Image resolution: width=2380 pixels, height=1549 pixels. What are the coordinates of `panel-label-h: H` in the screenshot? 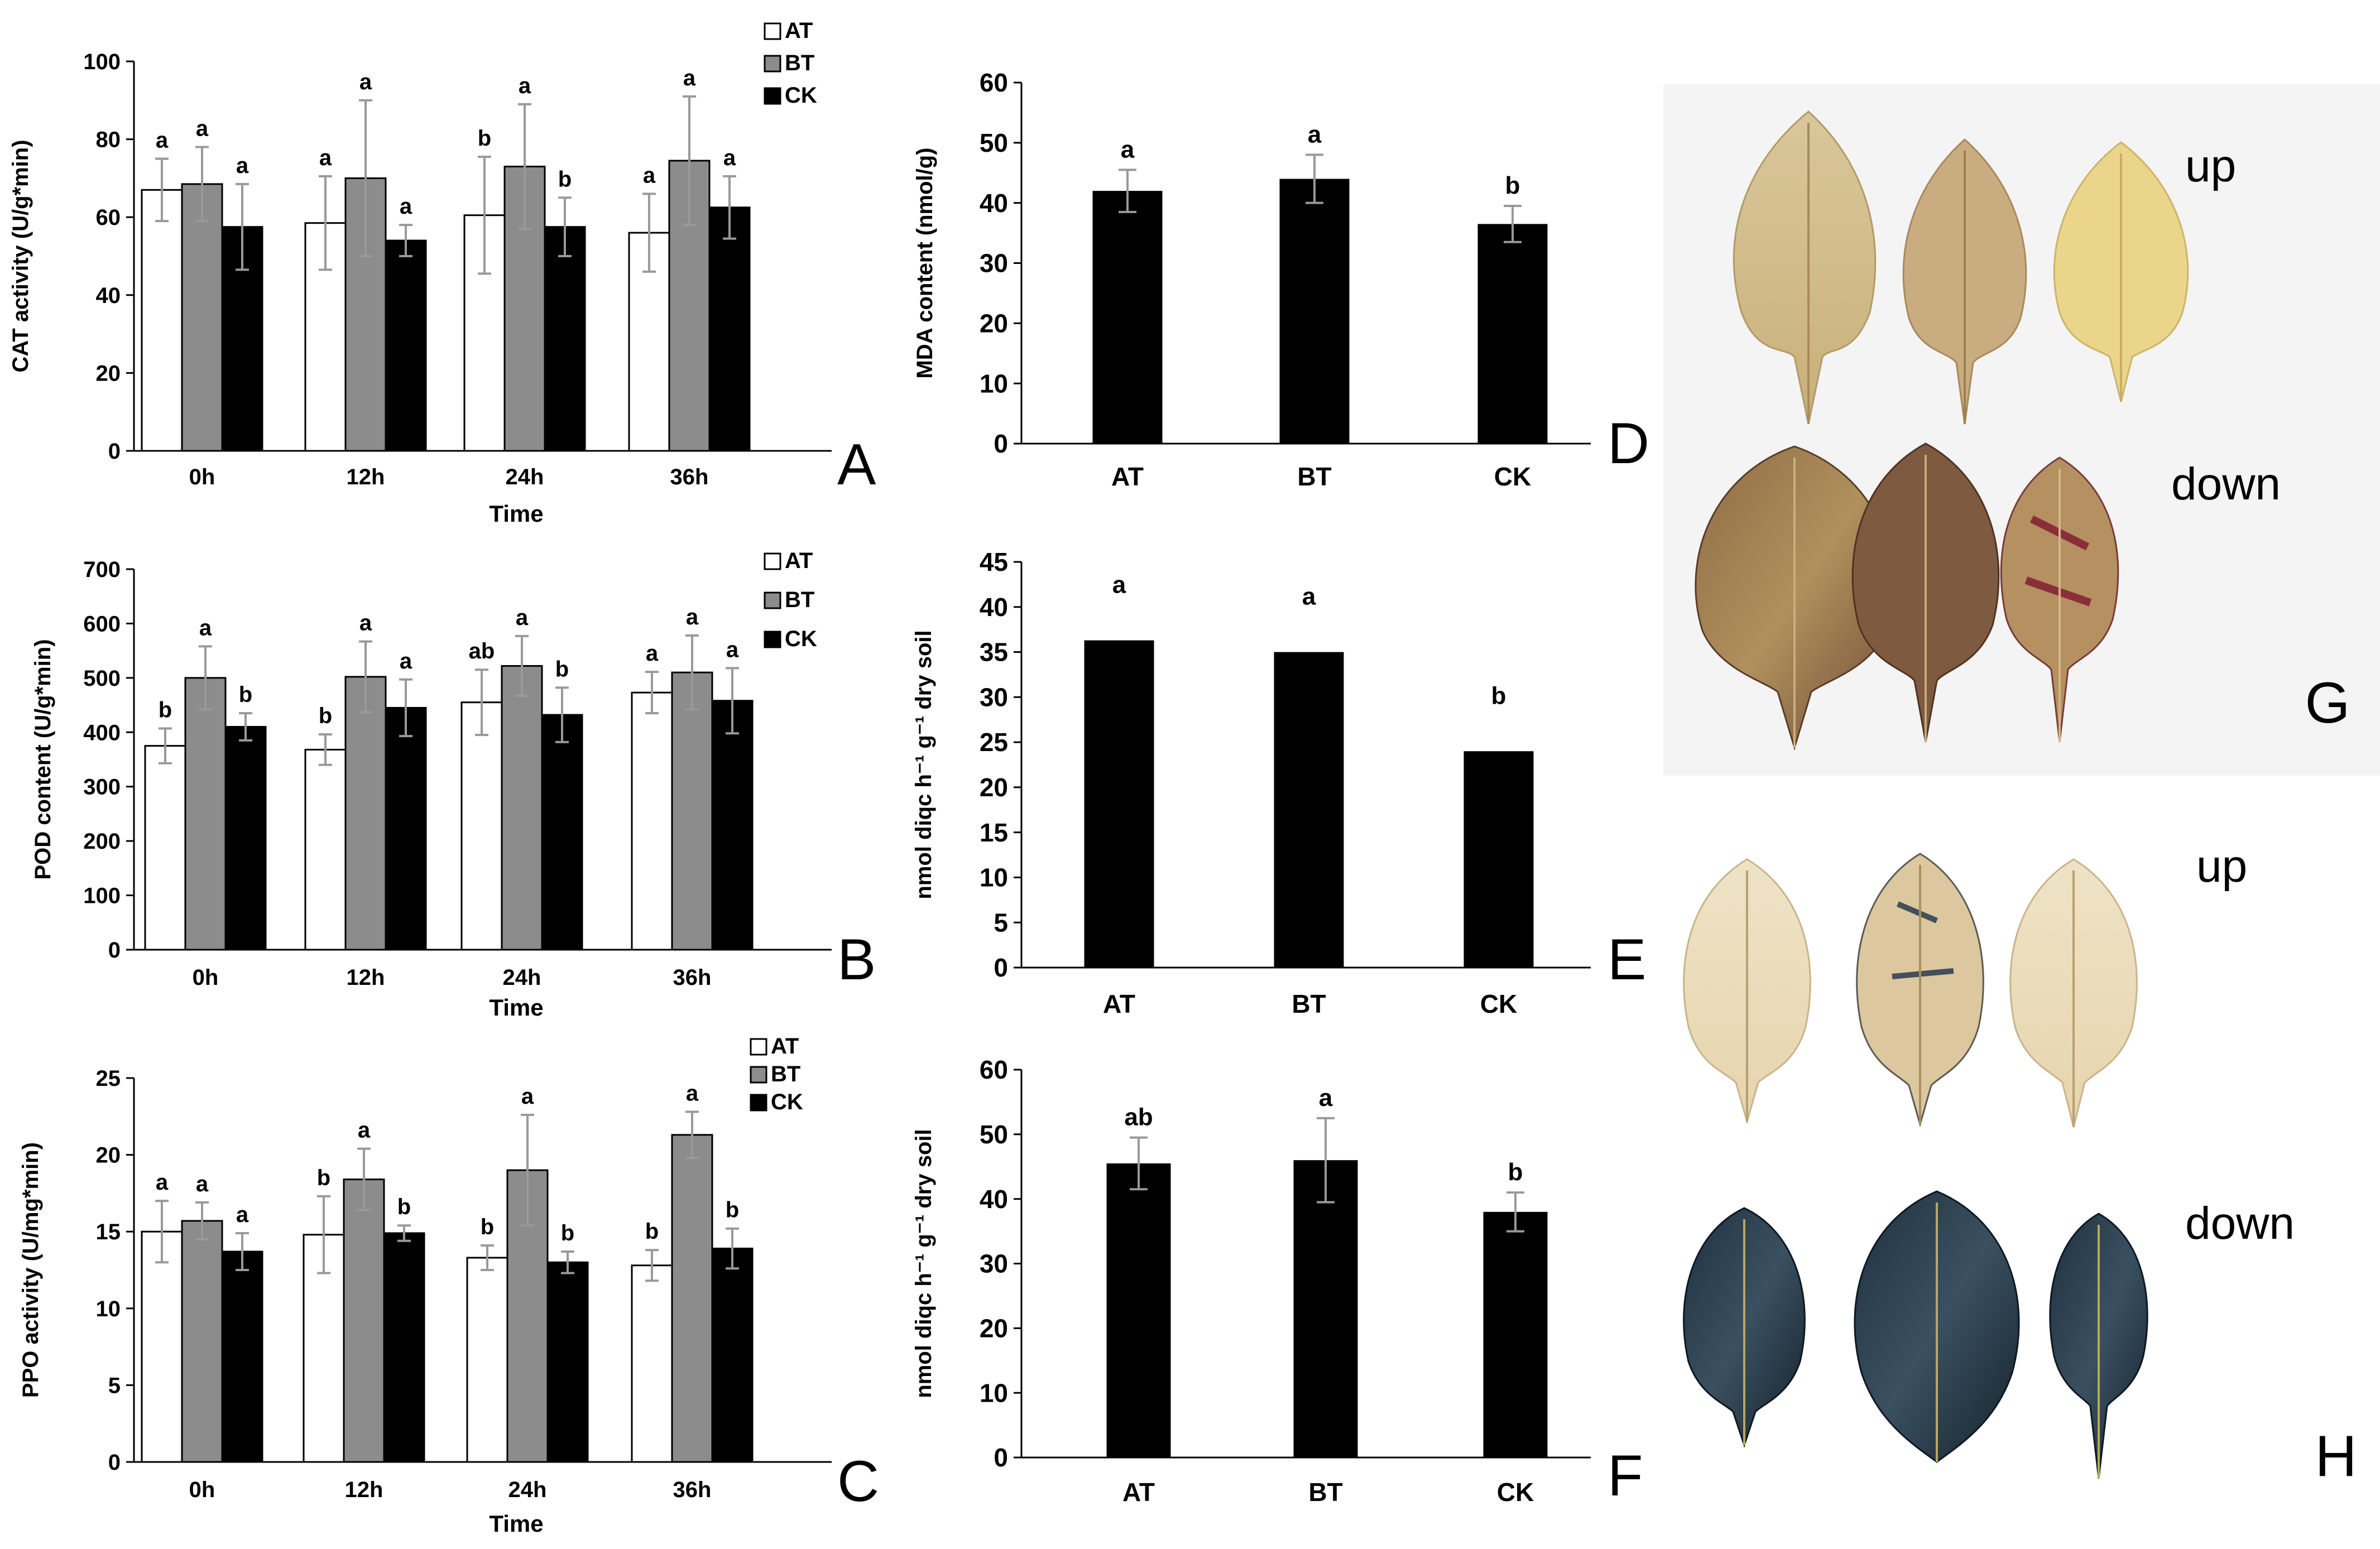 It's located at (2336, 1456).